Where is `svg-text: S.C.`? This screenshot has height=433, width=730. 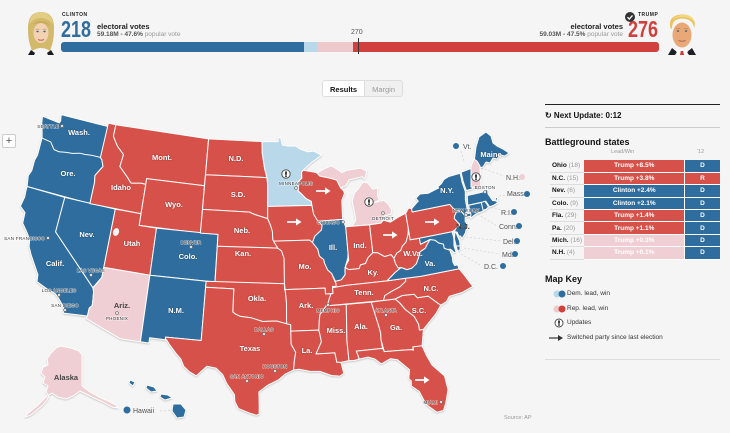
svg-text: S.C. is located at coordinates (419, 310).